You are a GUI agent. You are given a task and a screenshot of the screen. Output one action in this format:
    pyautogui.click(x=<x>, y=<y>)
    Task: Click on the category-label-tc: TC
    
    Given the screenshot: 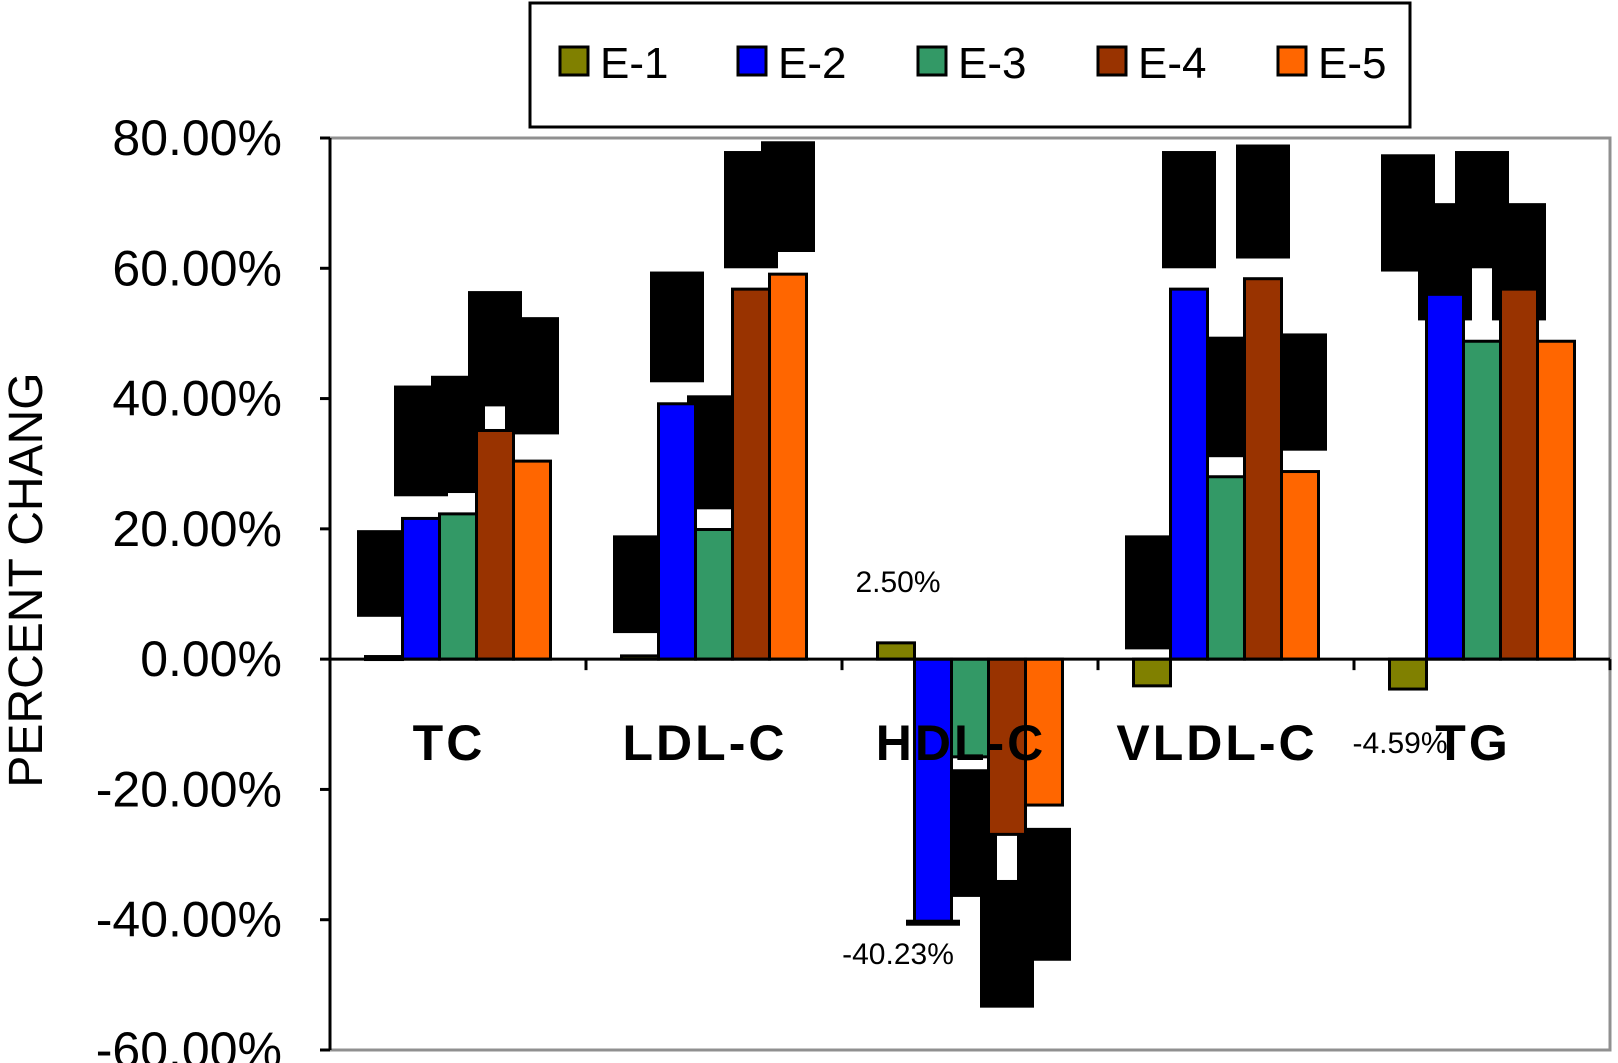 What is the action you would take?
    pyautogui.click(x=449, y=743)
    